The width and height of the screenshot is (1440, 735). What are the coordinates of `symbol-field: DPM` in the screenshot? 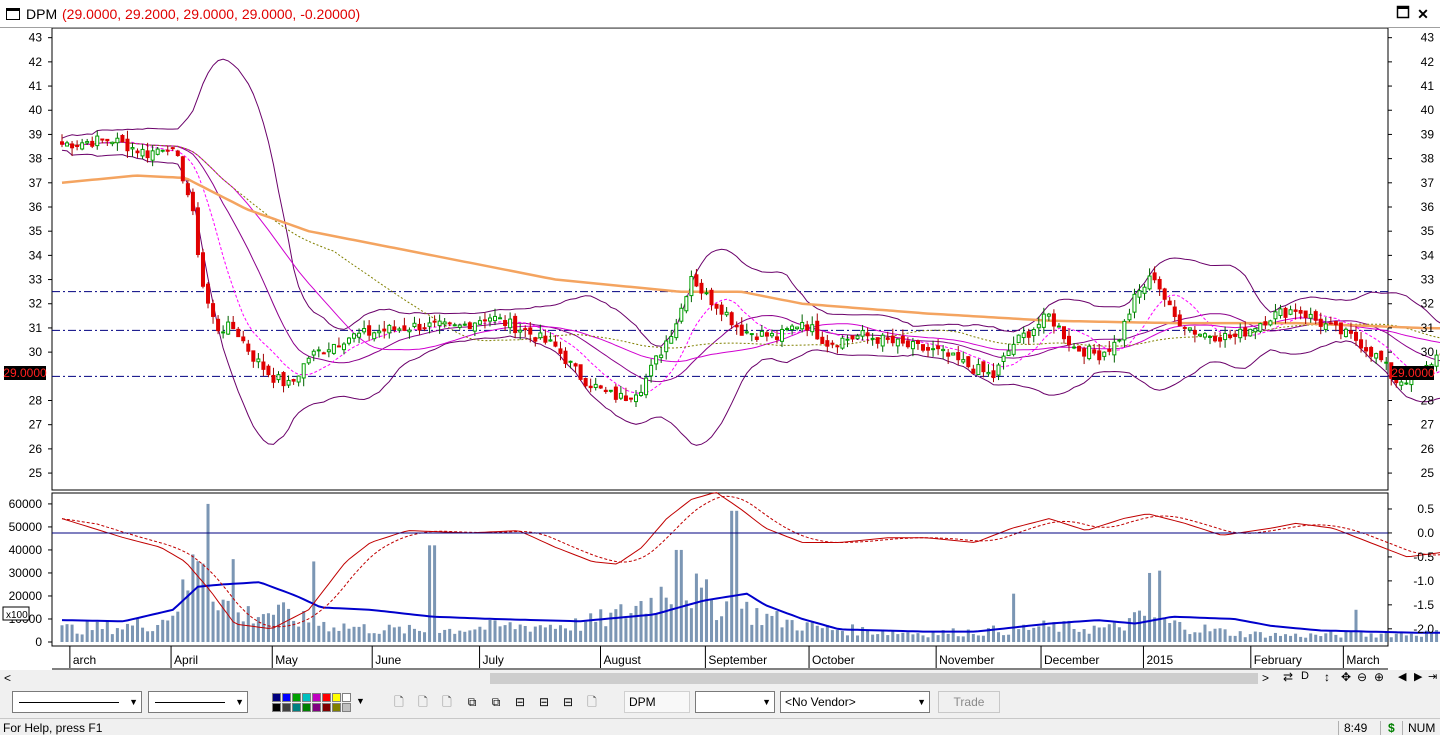 It's located at (657, 702).